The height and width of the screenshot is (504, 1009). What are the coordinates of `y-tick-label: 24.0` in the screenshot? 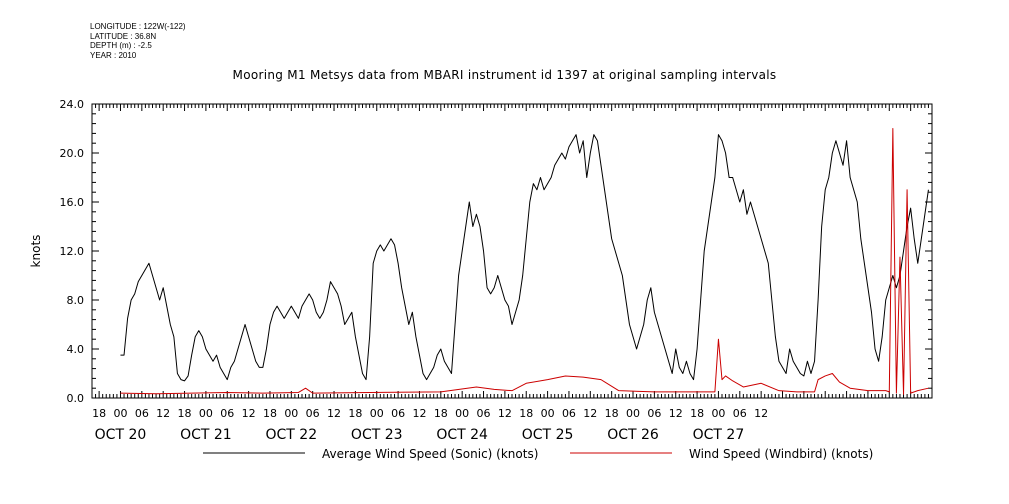 It's located at (72, 104).